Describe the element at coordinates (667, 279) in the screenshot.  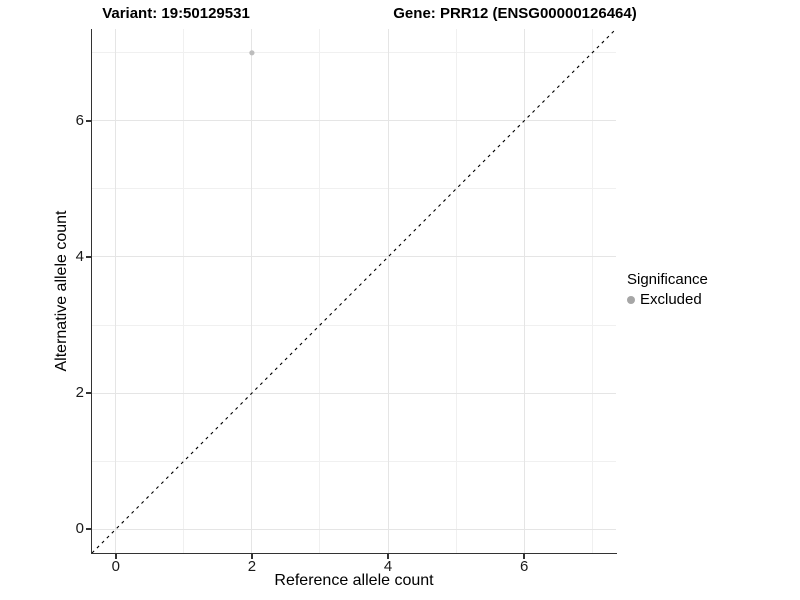
I see `legend-title: Significance` at that location.